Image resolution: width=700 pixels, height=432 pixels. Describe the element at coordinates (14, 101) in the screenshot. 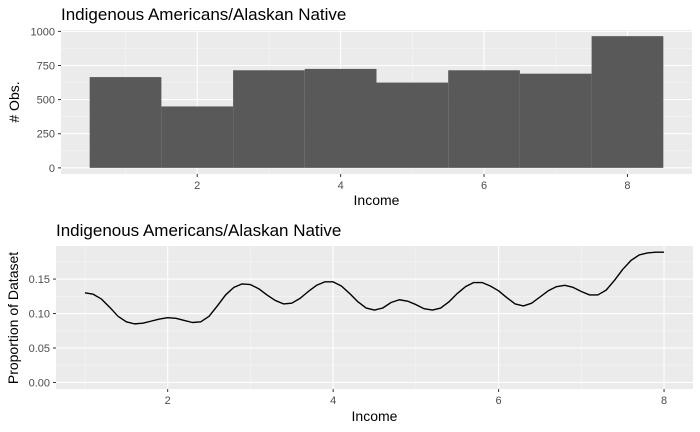

I see `y-axis-title: # Obs.` at that location.